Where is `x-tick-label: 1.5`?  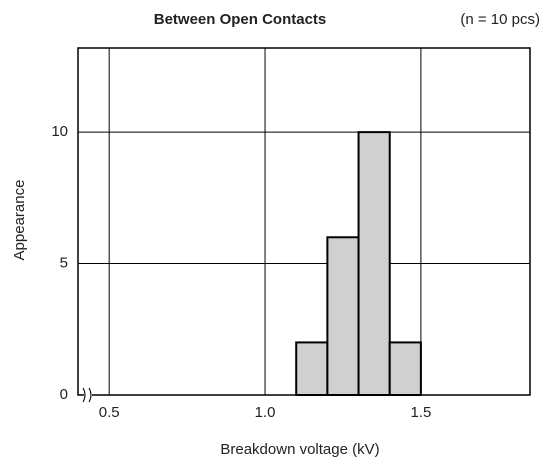 x-tick-label: 1.5 is located at coordinates (420, 412).